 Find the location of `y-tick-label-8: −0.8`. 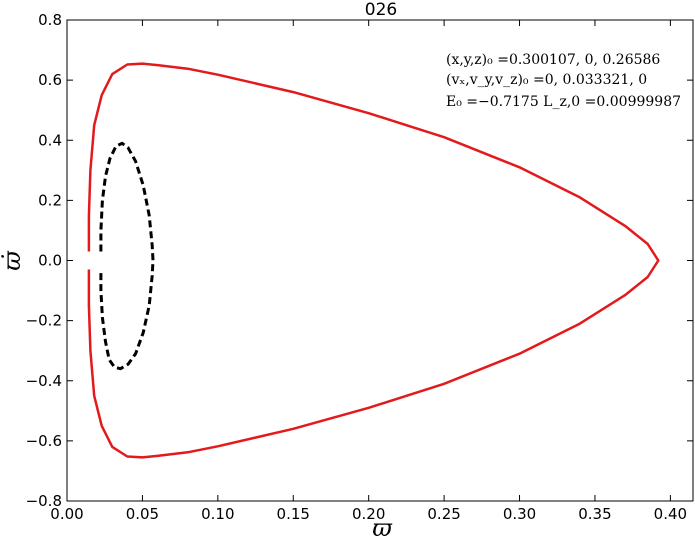

y-tick-label-8: −0.8 is located at coordinates (44, 501).